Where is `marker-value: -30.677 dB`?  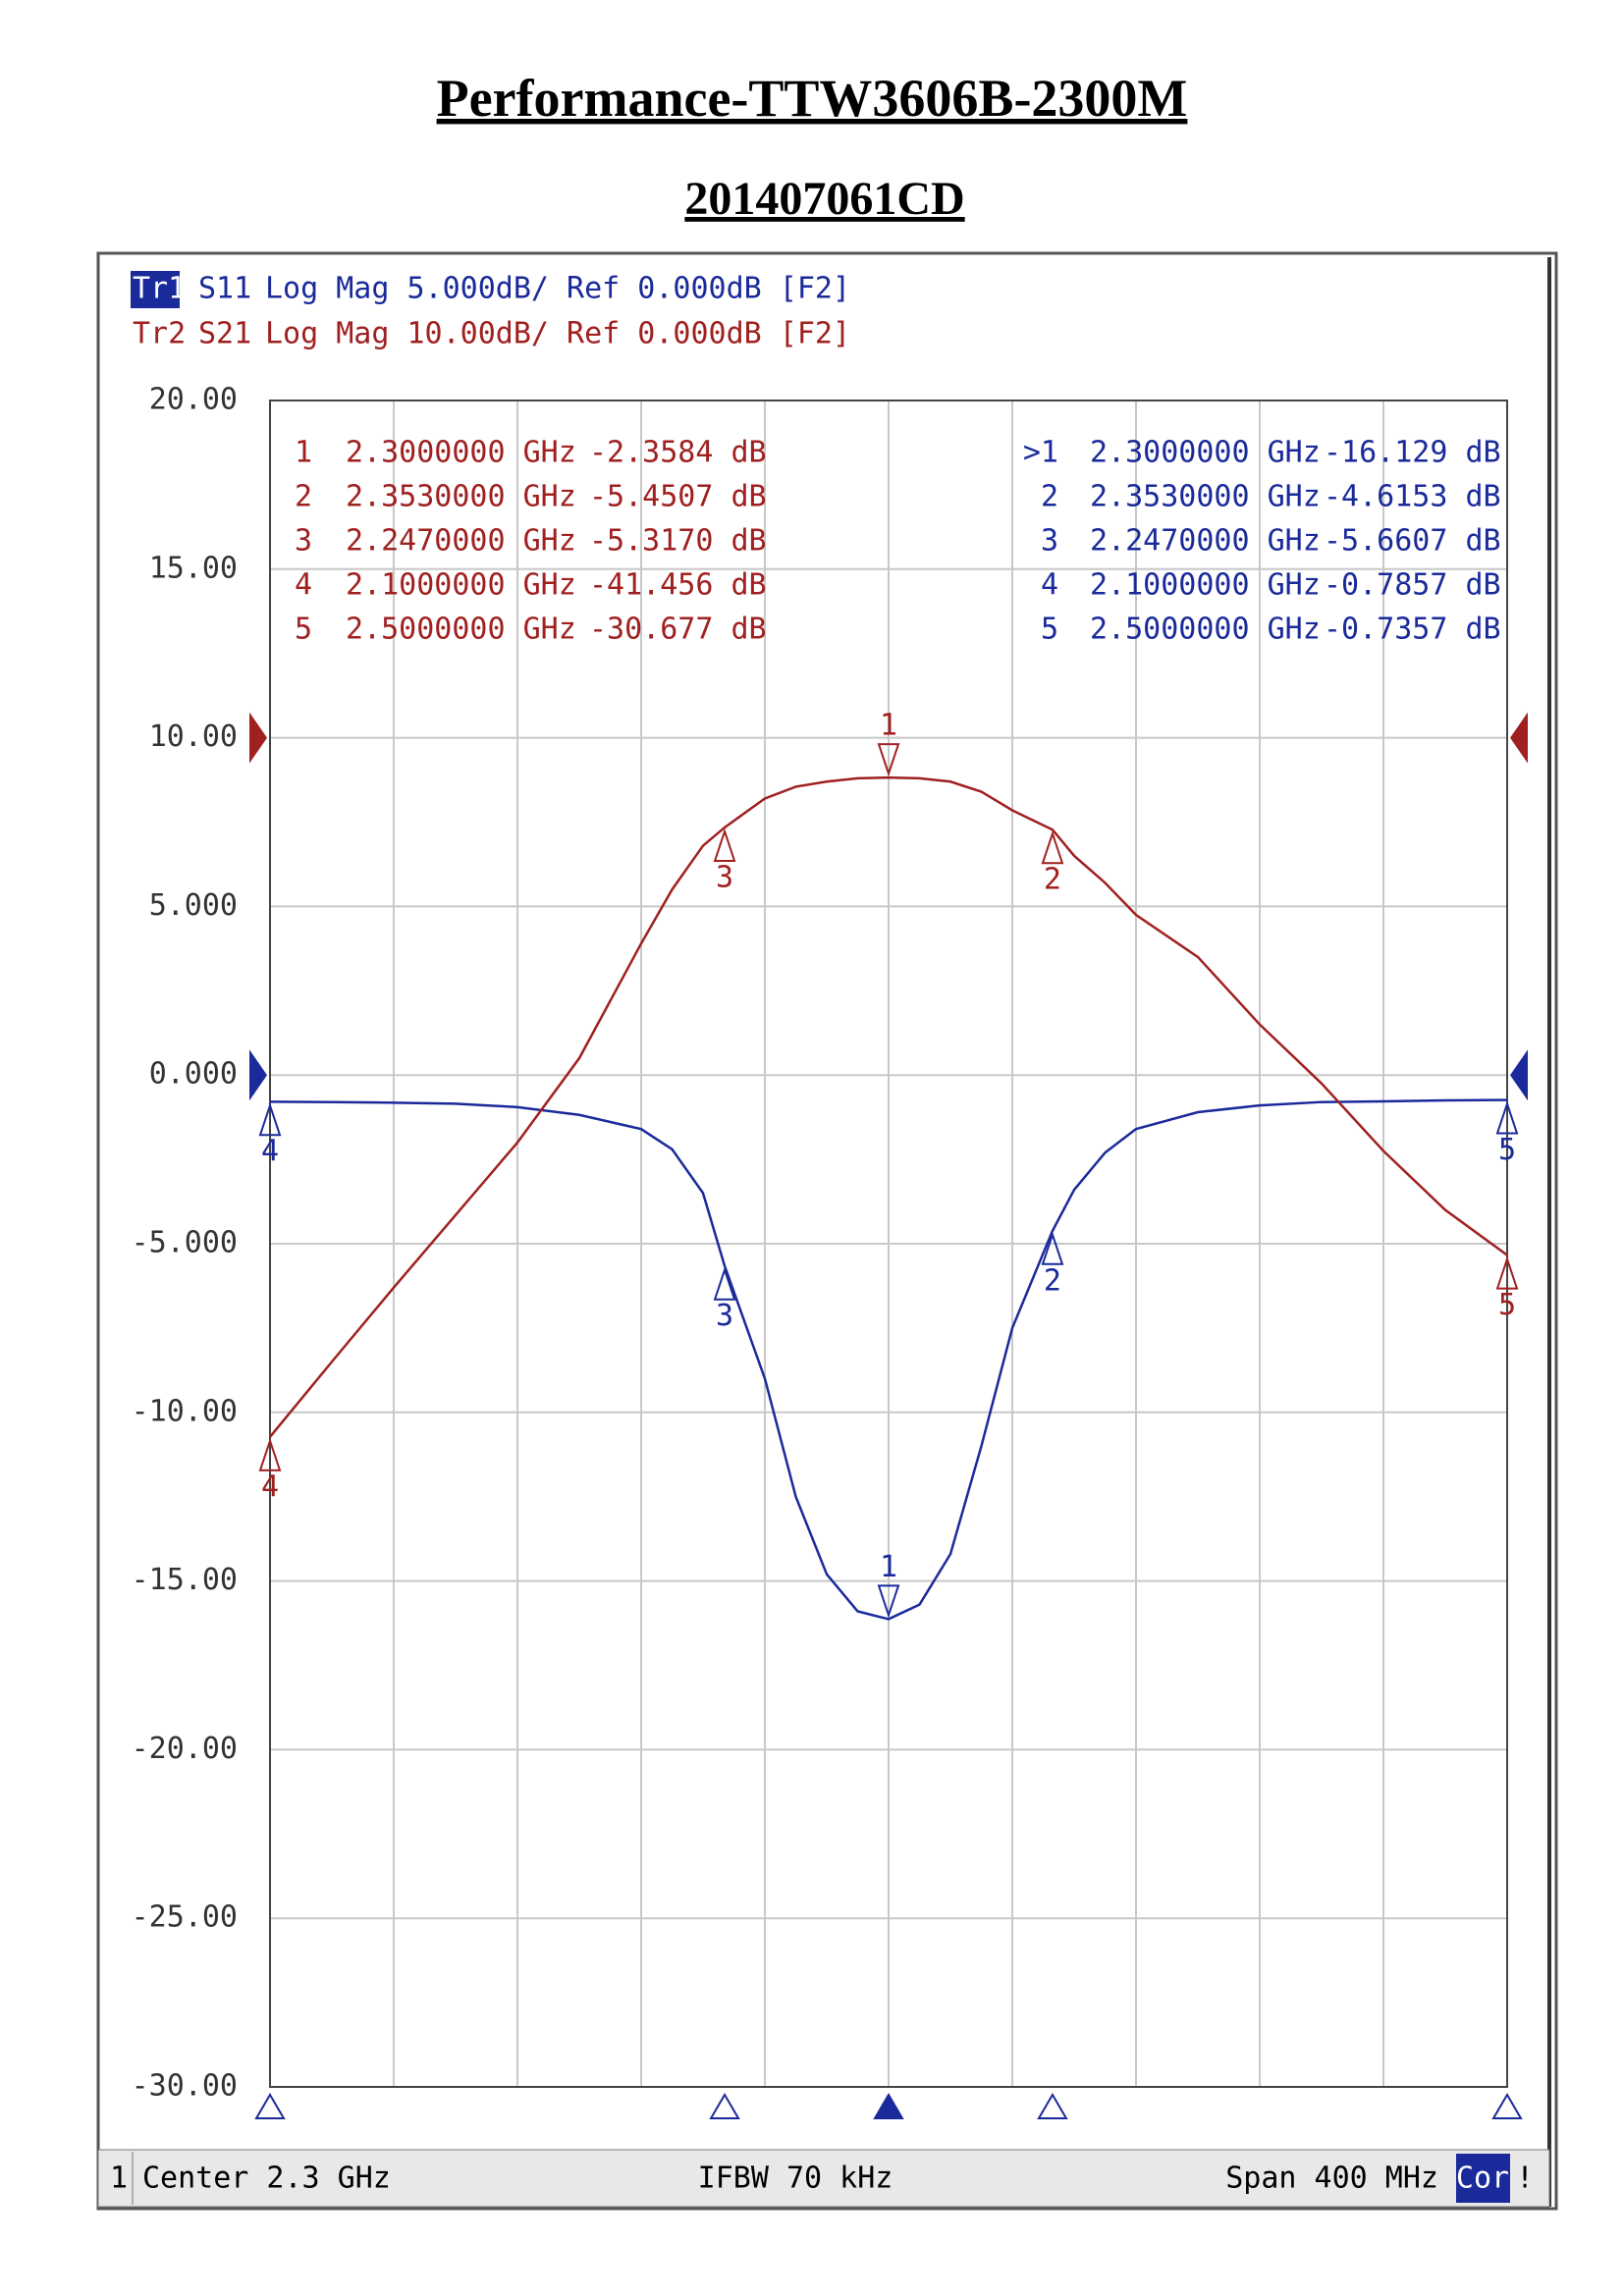
marker-value: -30.677 dB is located at coordinates (678, 630).